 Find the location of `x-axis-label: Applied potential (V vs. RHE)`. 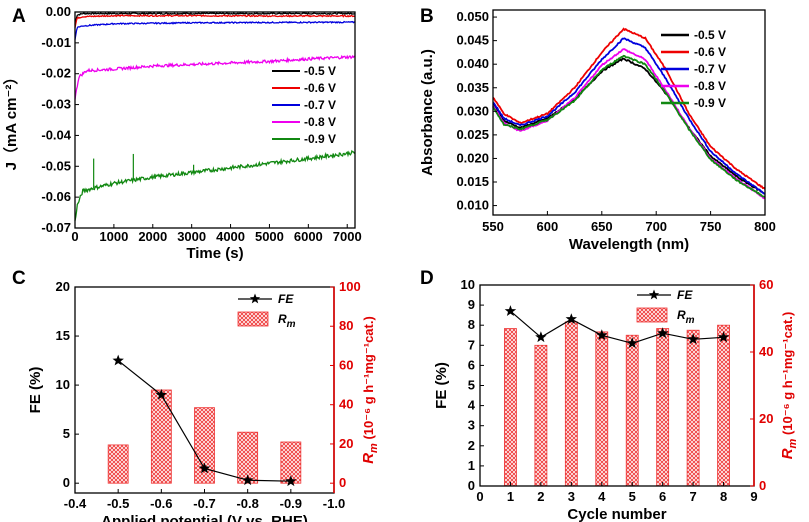

x-axis-label: Applied potential (V vs. RHE) is located at coordinates (204, 517).